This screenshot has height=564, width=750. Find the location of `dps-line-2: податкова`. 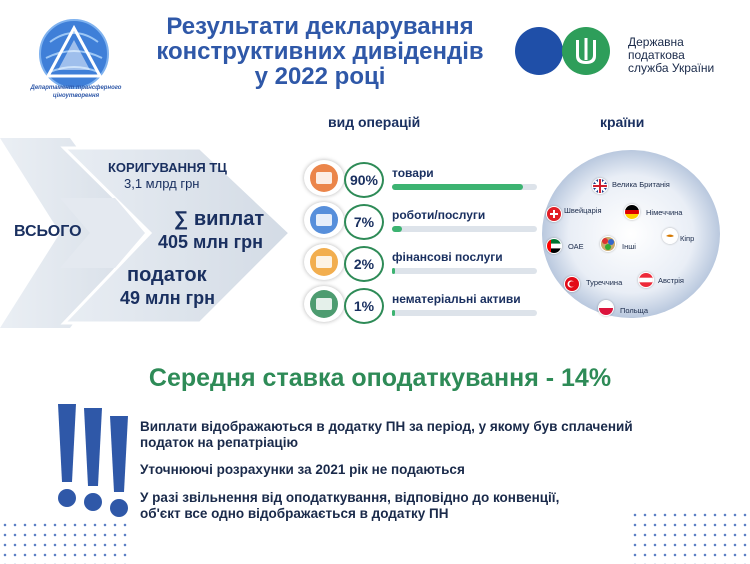

dps-line-2: податкова is located at coordinates (656, 55).